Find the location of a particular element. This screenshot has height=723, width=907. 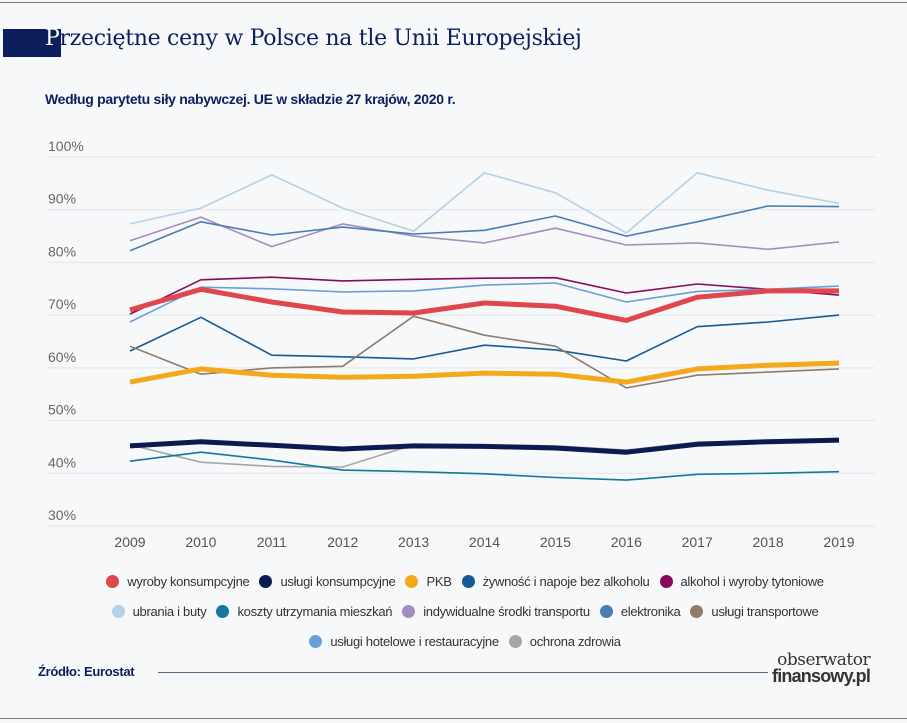

legend-label: ubrania i buty is located at coordinates (169, 611).